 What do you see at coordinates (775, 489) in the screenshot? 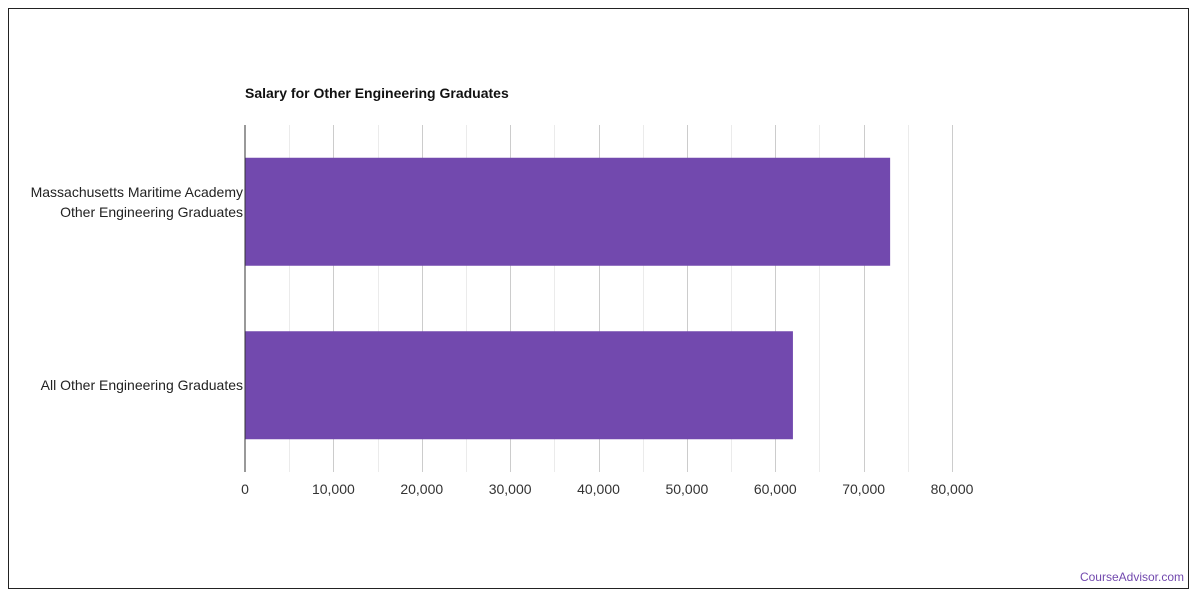
I see `x-tick-label: 60,000` at bounding box center [775, 489].